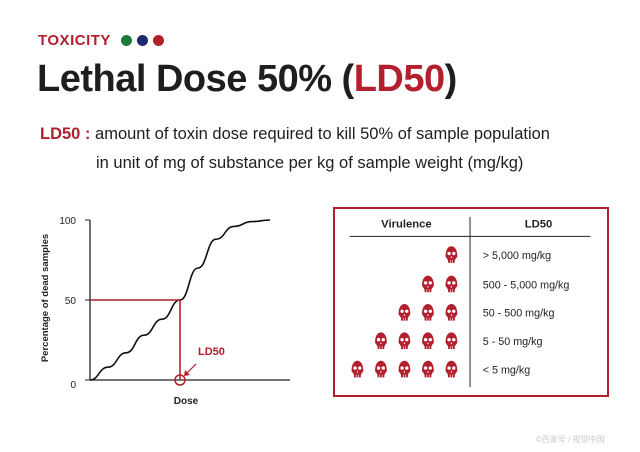  What do you see at coordinates (406, 225) in the screenshot?
I see `virulence-header: Virulence` at bounding box center [406, 225].